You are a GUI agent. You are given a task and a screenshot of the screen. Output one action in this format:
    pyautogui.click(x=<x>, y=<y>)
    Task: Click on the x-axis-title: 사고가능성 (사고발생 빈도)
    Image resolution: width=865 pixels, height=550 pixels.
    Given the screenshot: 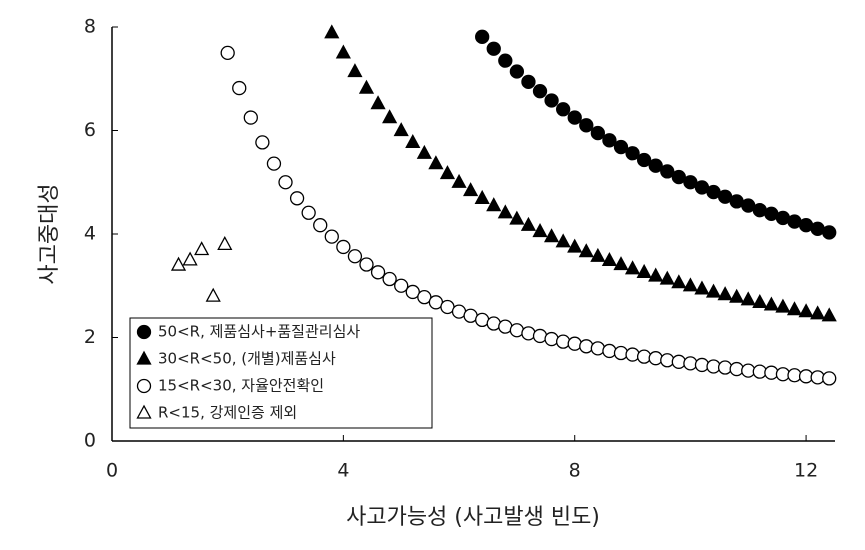 What is the action you would take?
    pyautogui.click(x=473, y=517)
    